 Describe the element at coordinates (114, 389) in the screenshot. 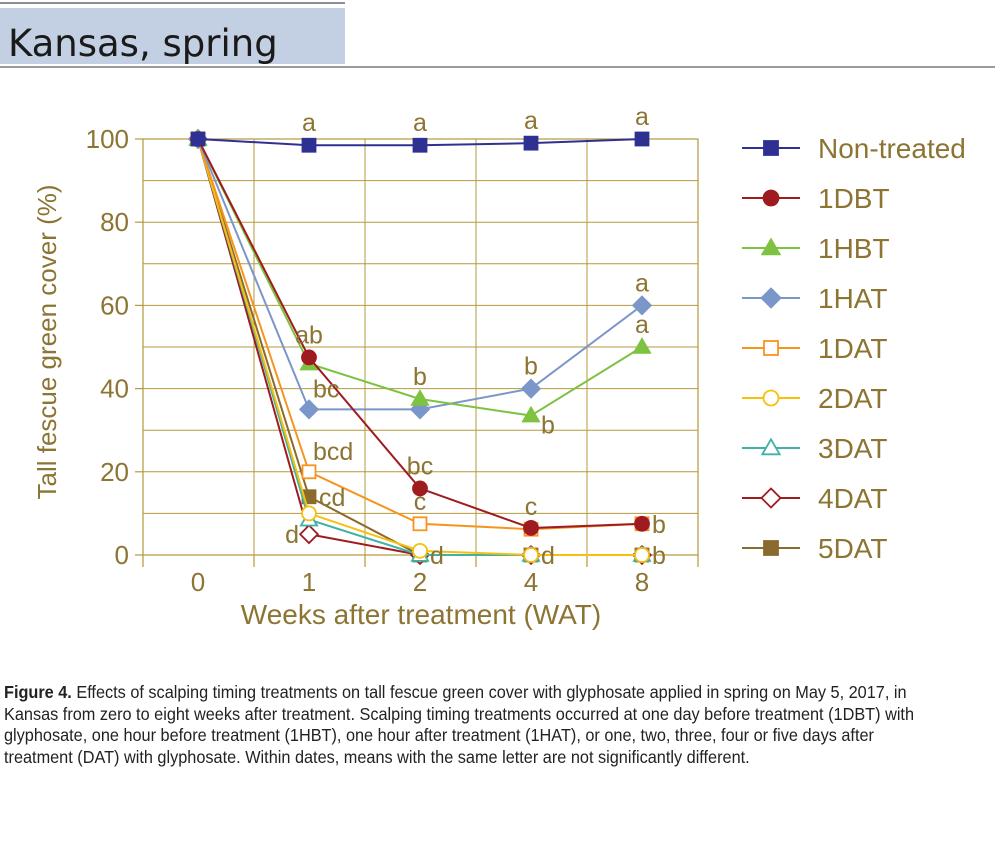

I see `y-tick-label: 40` at that location.